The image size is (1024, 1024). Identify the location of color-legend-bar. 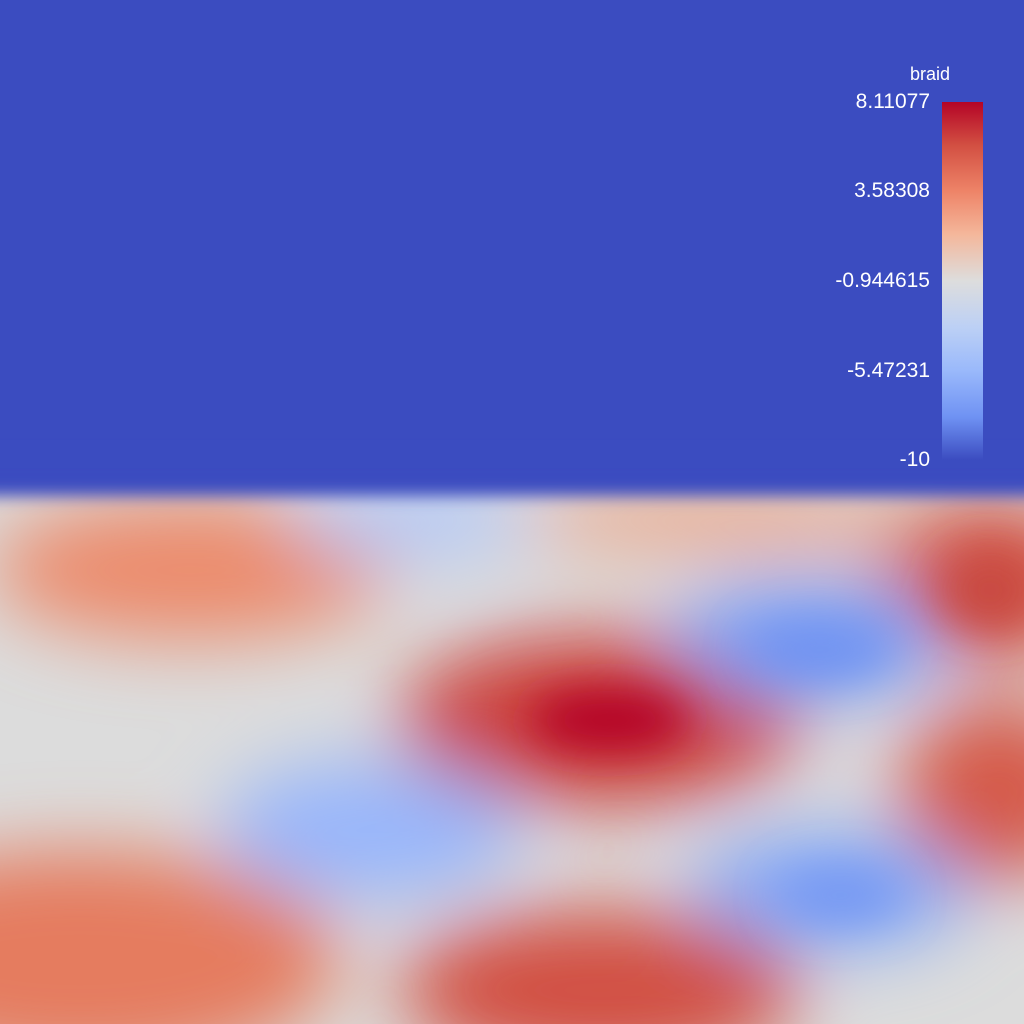
(962, 281).